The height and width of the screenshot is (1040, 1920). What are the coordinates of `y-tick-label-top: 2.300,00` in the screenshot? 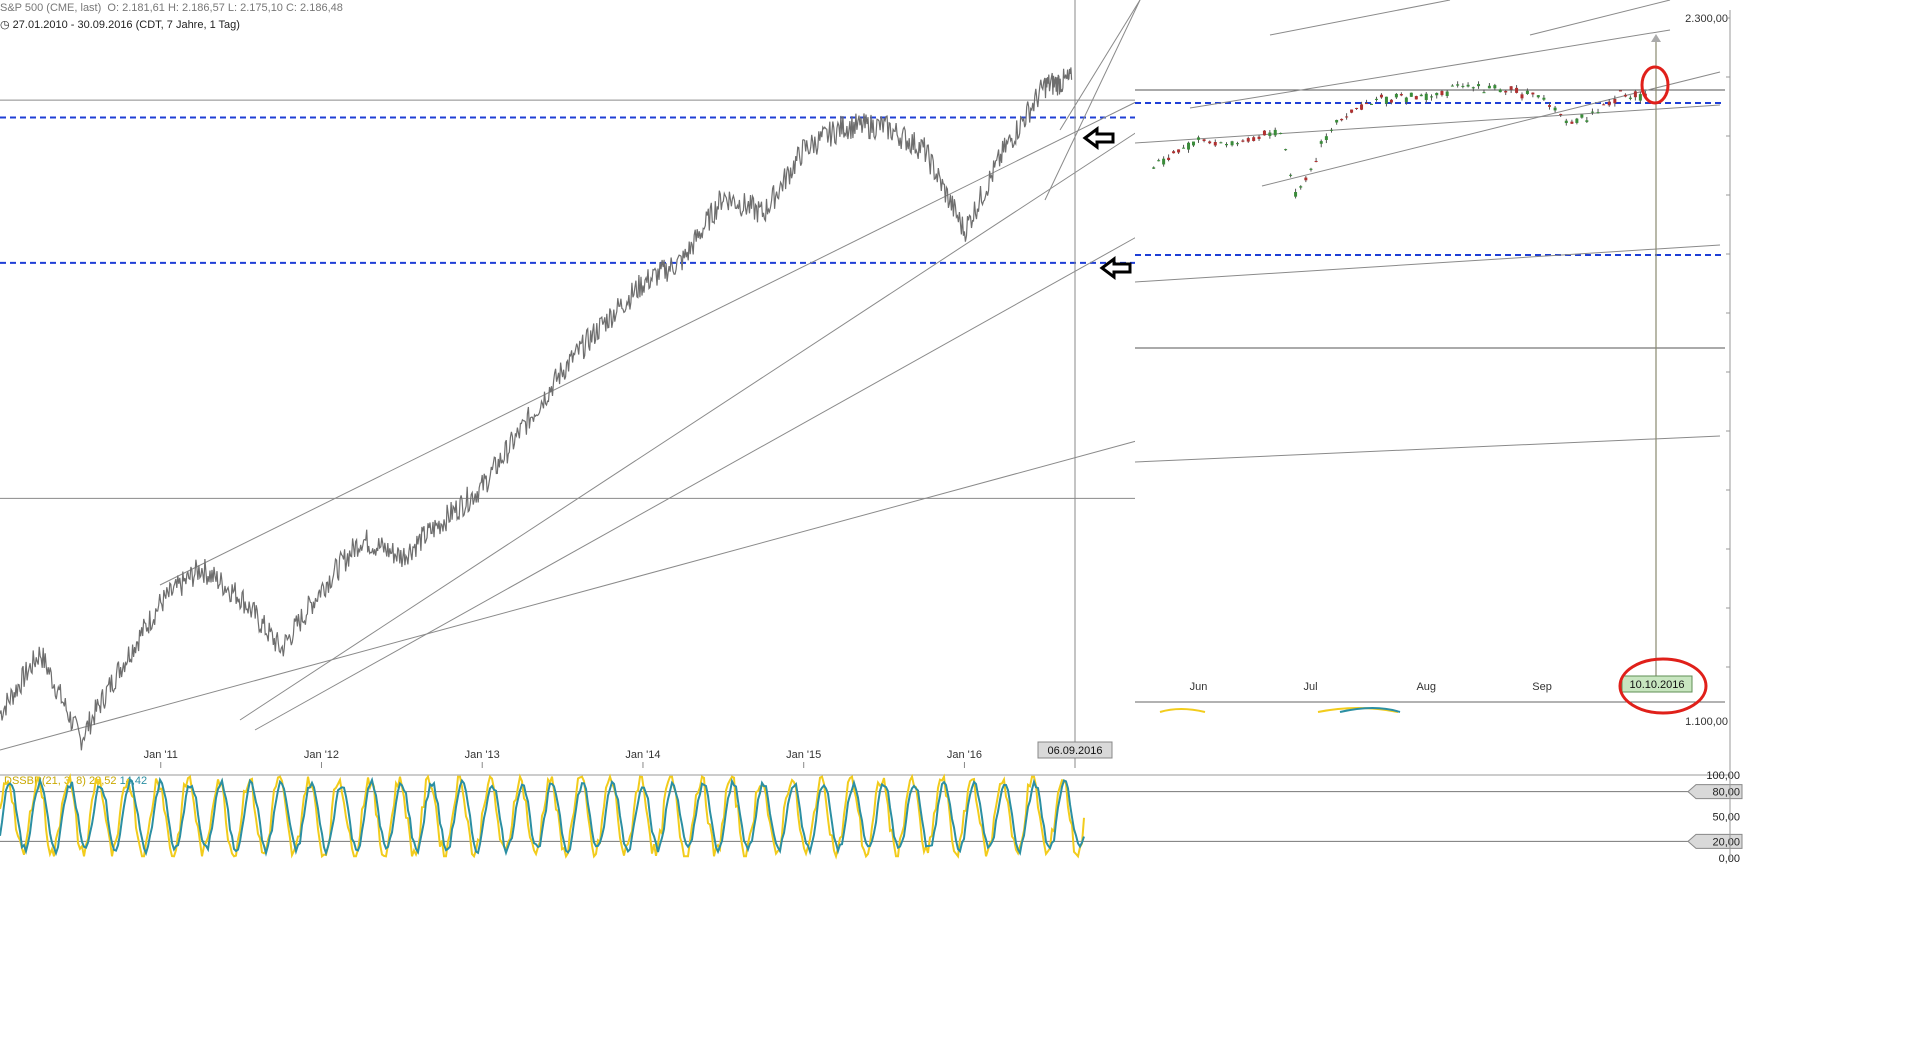 It's located at (1706, 19).